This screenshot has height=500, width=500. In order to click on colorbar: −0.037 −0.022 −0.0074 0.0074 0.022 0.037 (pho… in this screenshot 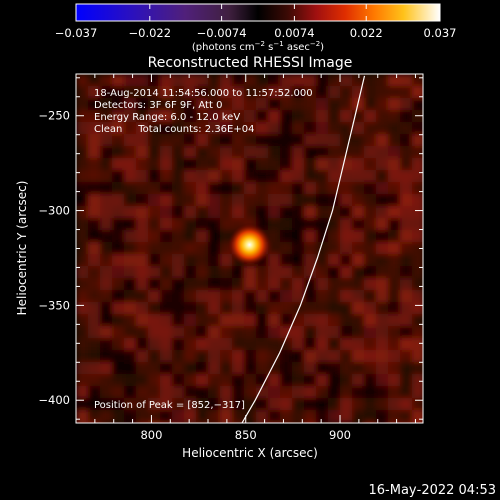, I will do `click(256, 28)`.